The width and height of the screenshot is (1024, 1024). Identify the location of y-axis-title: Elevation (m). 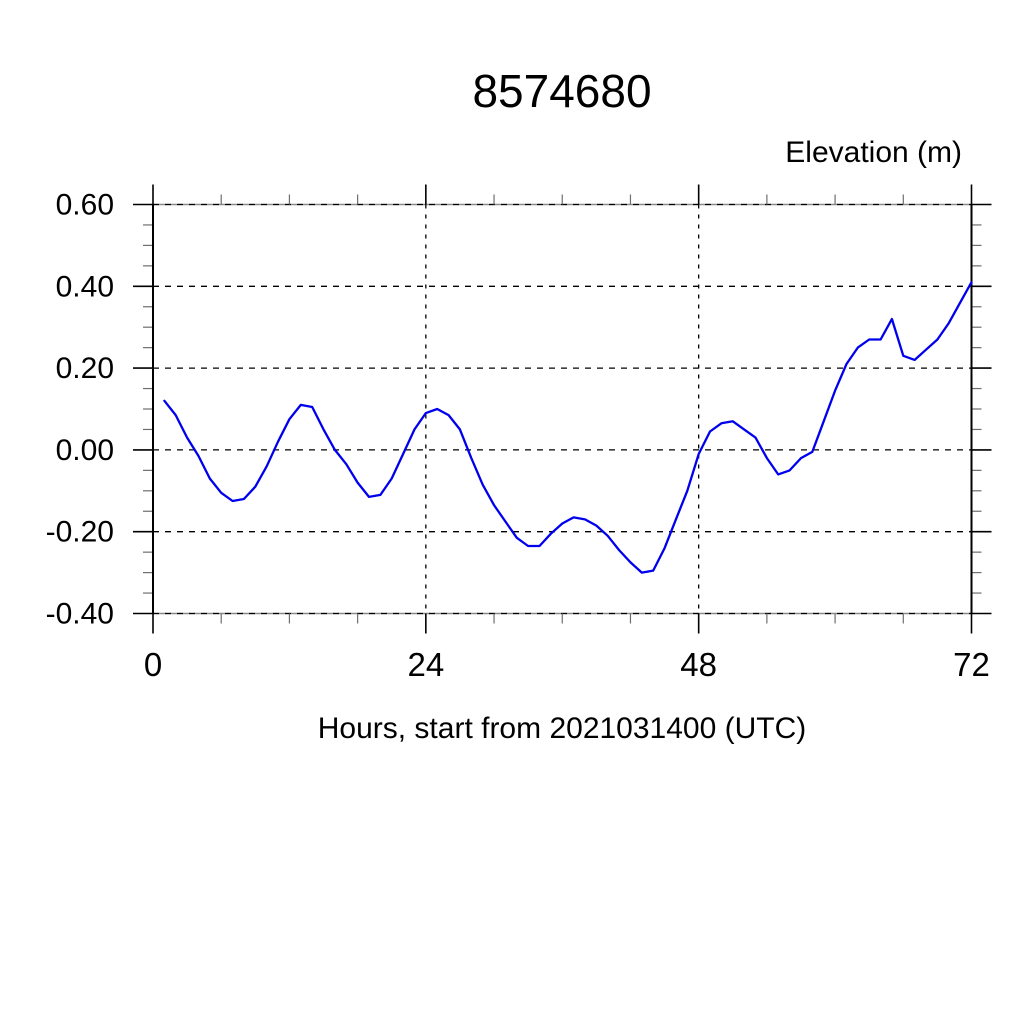
(873, 152).